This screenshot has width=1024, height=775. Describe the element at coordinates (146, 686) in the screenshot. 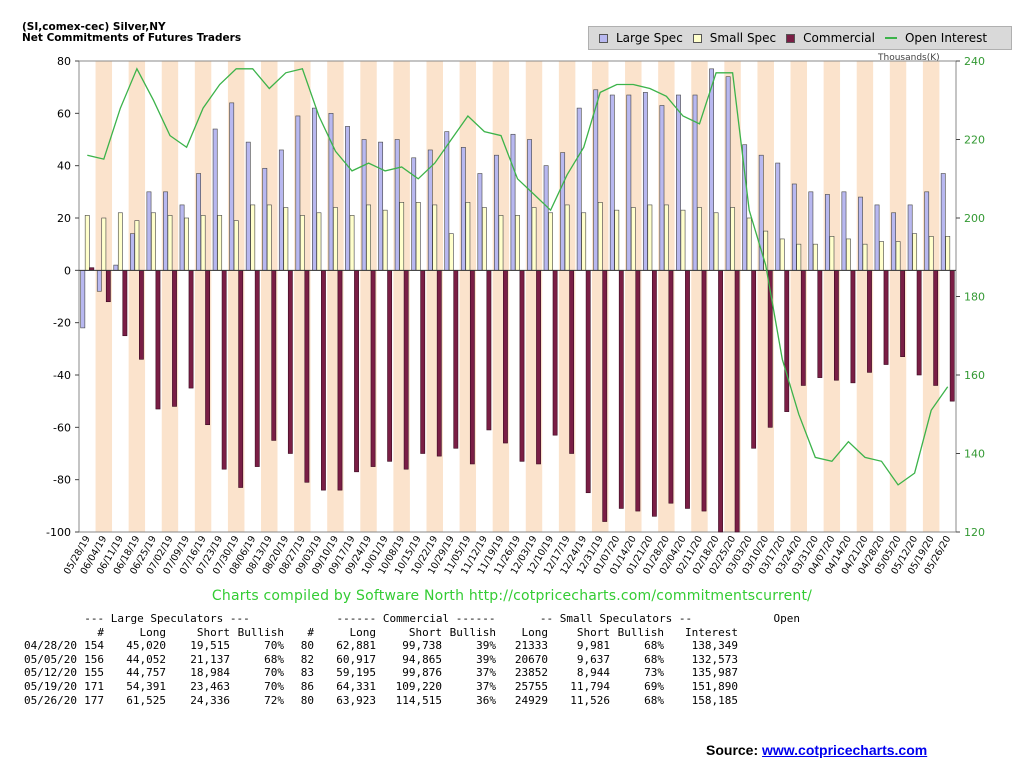

I see `table-cell: 54,391` at that location.